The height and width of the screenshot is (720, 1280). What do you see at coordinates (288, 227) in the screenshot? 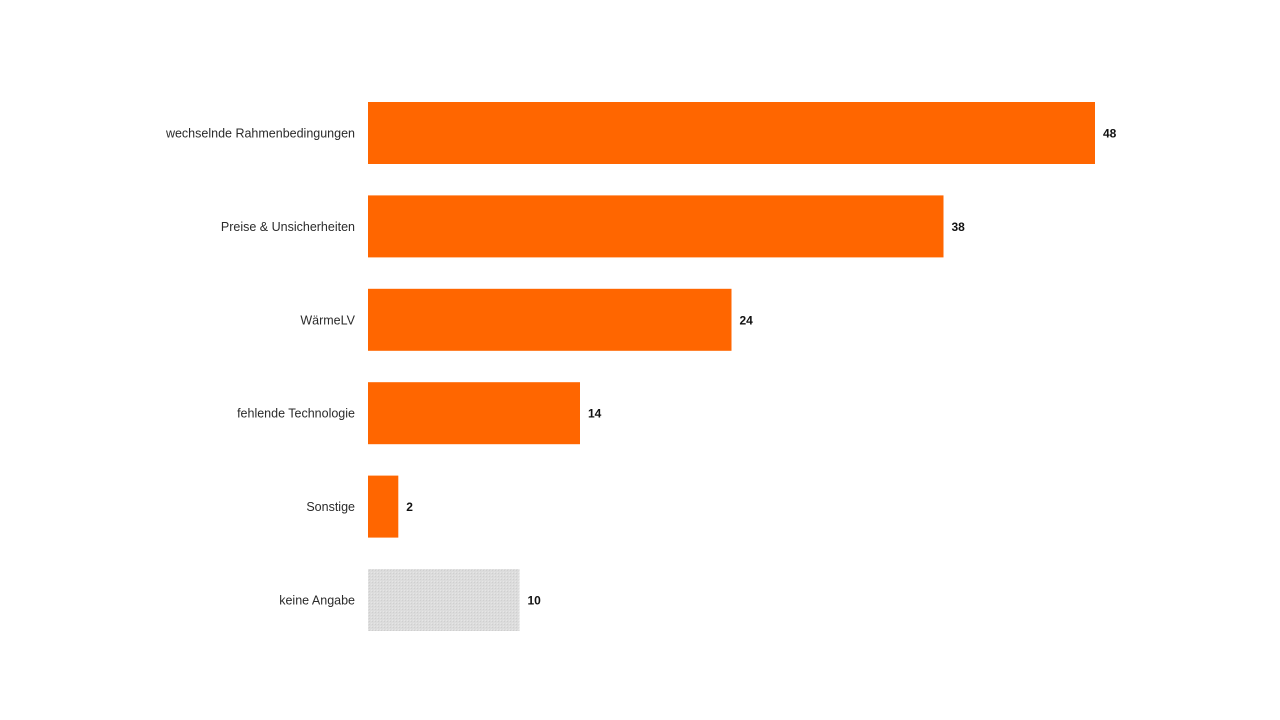
I see `category-label-2: Preise & Unsicherheiten` at bounding box center [288, 227].